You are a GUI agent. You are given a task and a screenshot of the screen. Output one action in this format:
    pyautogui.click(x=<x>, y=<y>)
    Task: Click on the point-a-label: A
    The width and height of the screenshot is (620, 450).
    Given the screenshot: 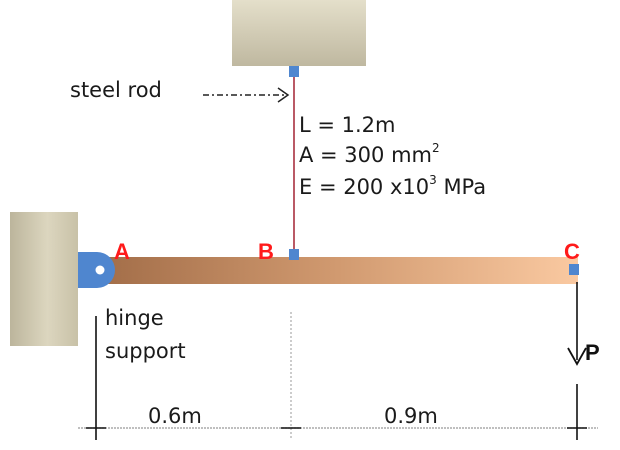 What is the action you would take?
    pyautogui.click(x=122, y=251)
    